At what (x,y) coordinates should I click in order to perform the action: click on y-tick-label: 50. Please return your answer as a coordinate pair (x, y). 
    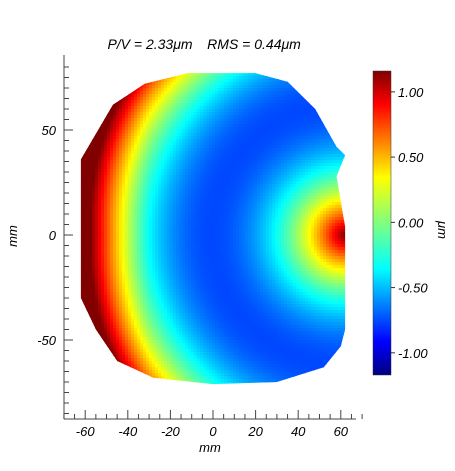
    Looking at the image, I should click on (49, 130).